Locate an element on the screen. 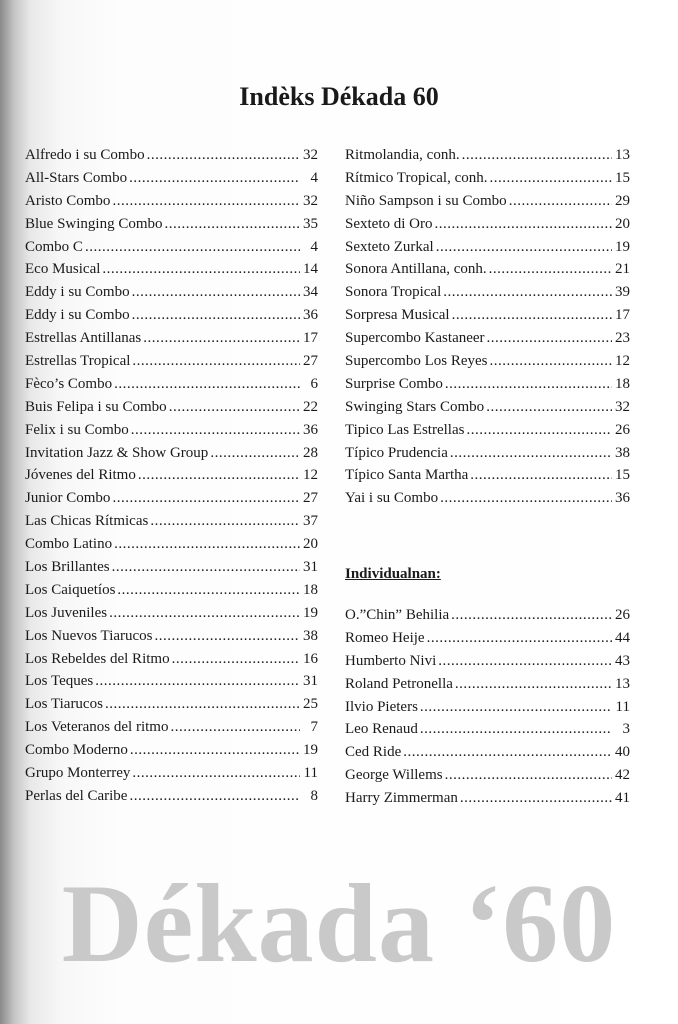 The image size is (678, 1024). entry-page-number: 22 is located at coordinates (310, 406).